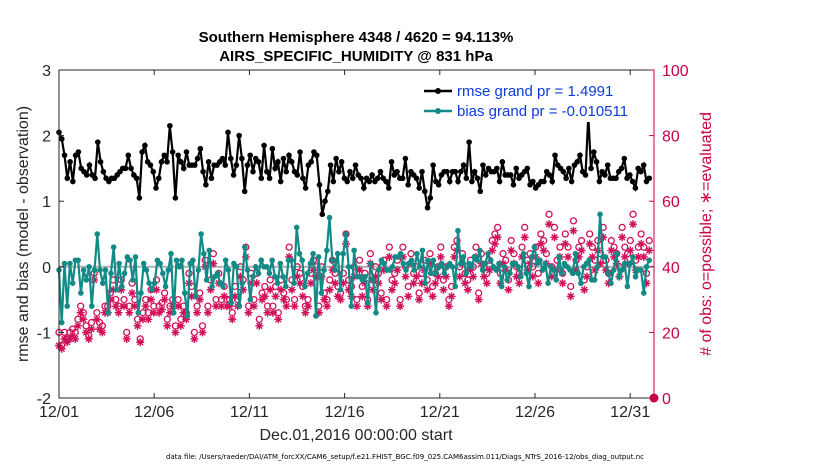  I want to click on y-axis-label: rmse and bias (model - observation), so click(23, 234).